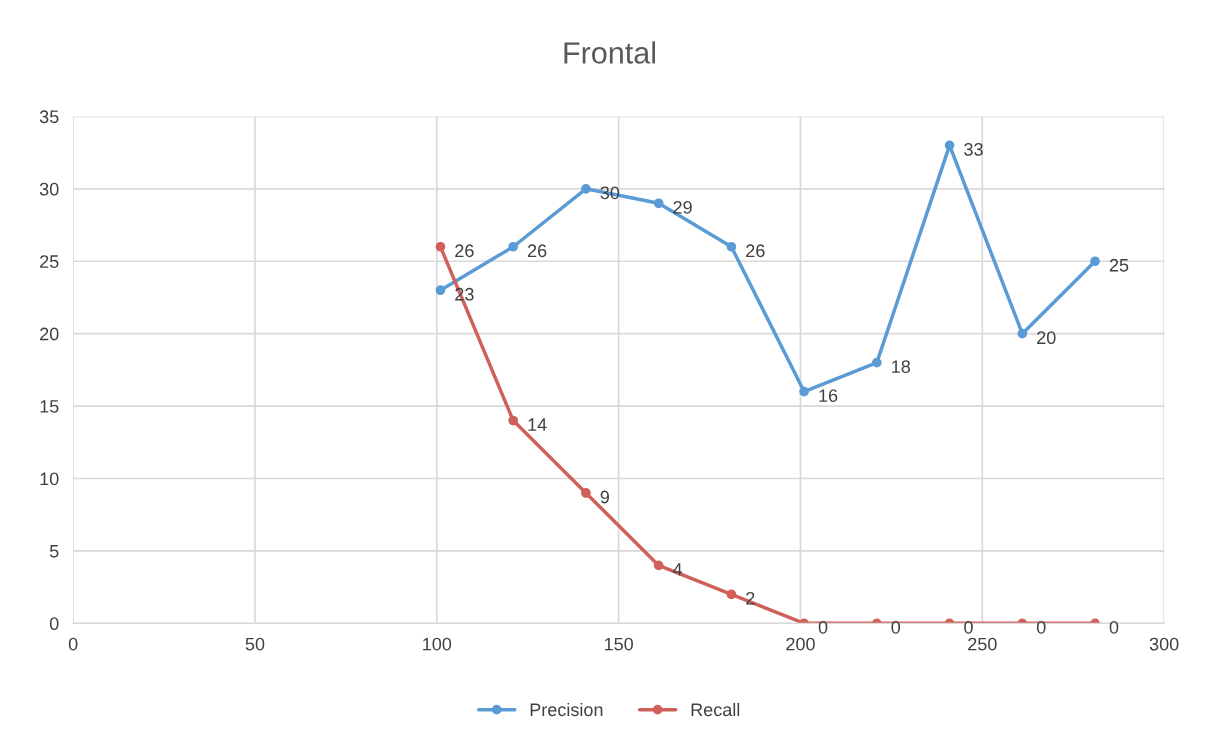 The width and height of the screenshot is (1219, 751). I want to click on x-tick-label: 100, so click(437, 644).